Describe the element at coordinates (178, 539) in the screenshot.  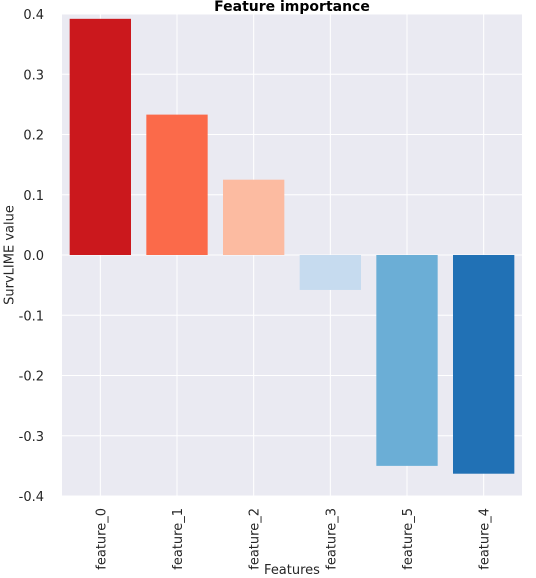
I see `x-tick-label: feature_1` at that location.